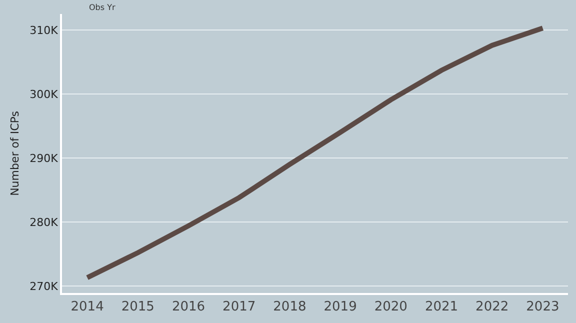 The image size is (576, 323). Describe the element at coordinates (44, 94) in the screenshot. I see `y-tick-label: 300K` at that location.